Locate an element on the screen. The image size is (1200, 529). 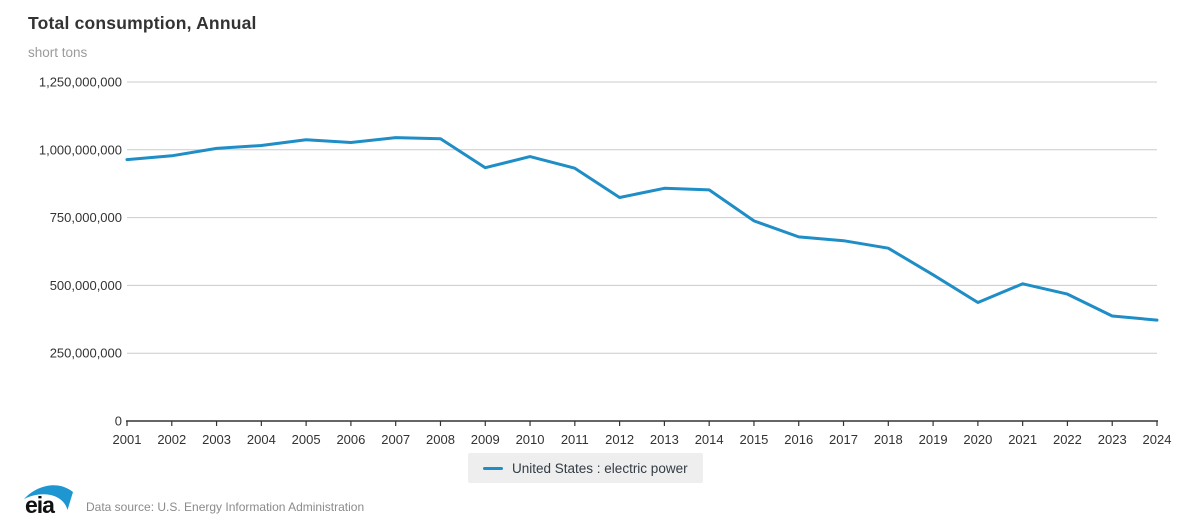
x-axis-tick-label: 2012 is located at coordinates (619, 439).